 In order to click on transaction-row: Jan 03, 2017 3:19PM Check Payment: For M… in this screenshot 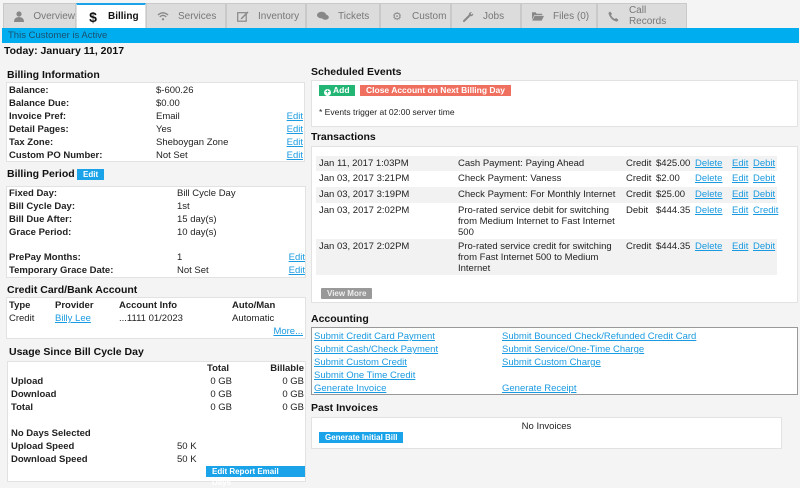, I will do `click(546, 195)`.